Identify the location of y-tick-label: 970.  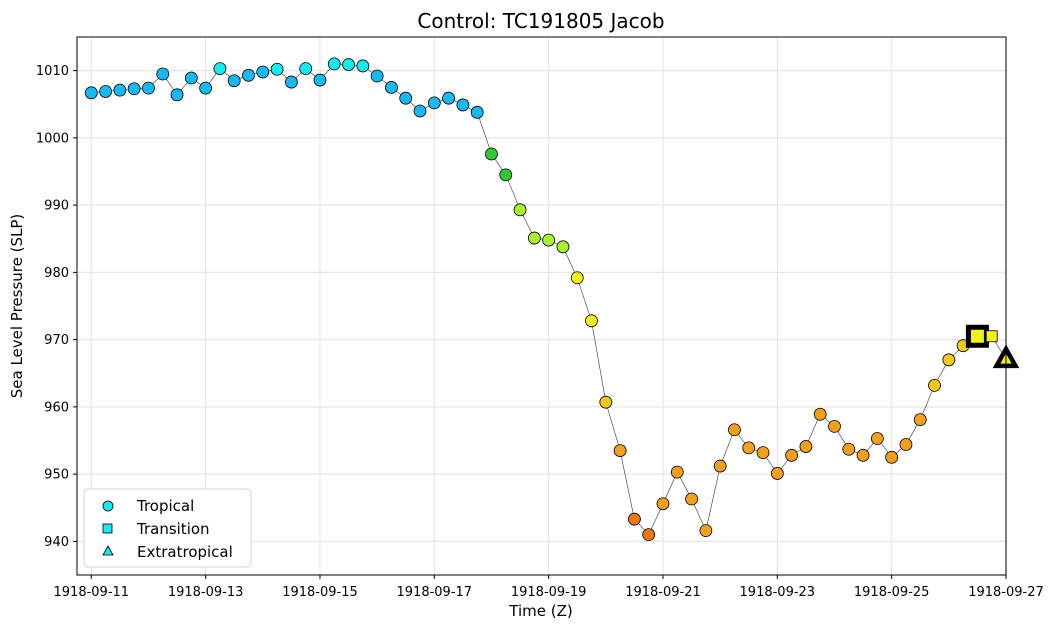
(56, 340).